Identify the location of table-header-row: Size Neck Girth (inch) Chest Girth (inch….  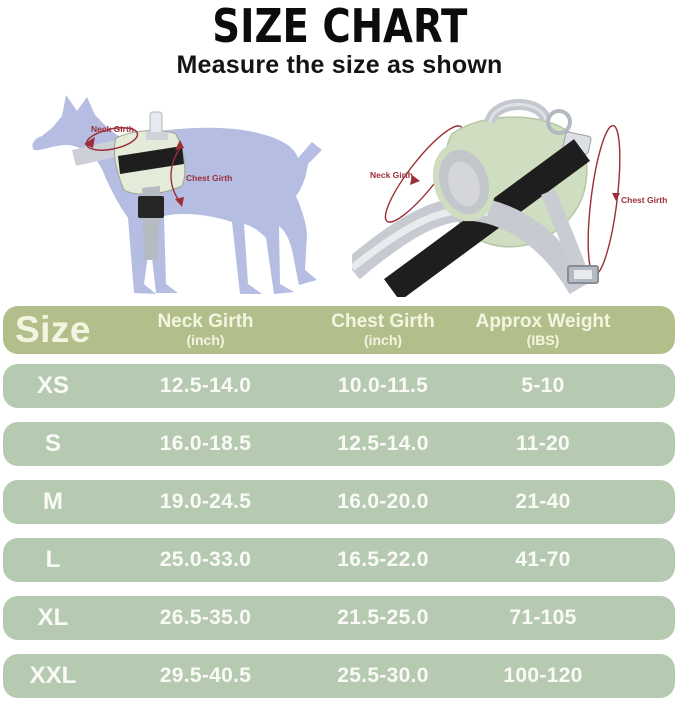
(339, 330).